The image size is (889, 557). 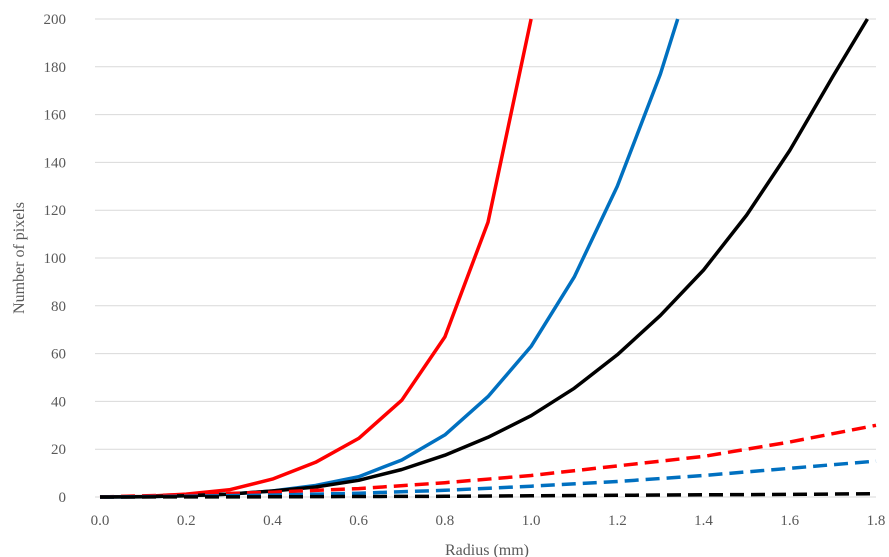 I want to click on y-tick-label: 200, so click(x=55, y=20).